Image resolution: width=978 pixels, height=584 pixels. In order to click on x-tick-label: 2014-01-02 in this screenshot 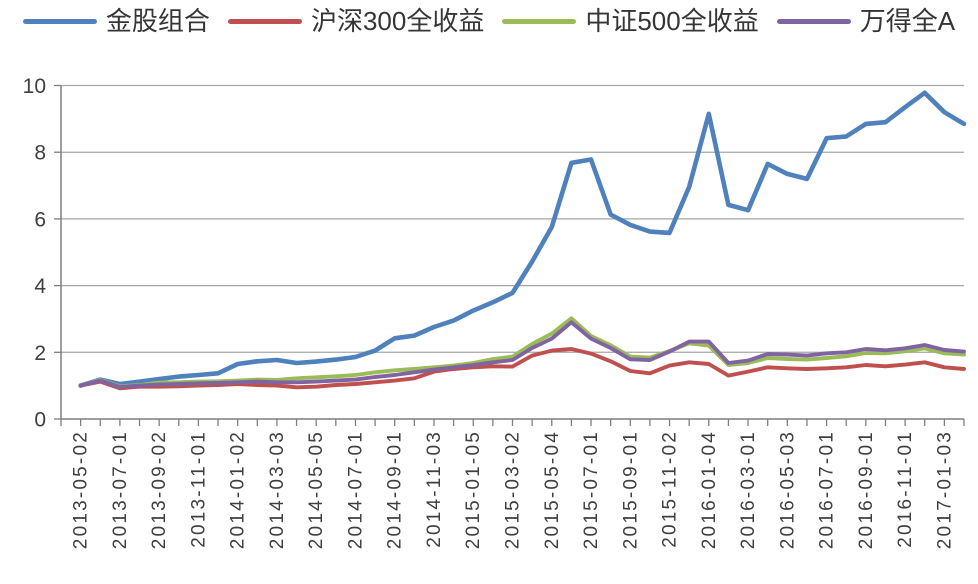, I will do `click(238, 489)`.